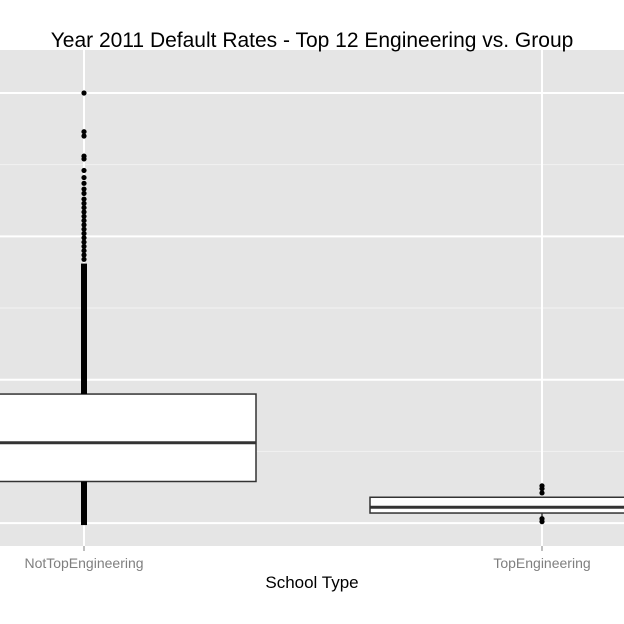 This screenshot has height=624, width=624. What do you see at coordinates (311, 582) in the screenshot?
I see `x-axis-title: School Type` at bounding box center [311, 582].